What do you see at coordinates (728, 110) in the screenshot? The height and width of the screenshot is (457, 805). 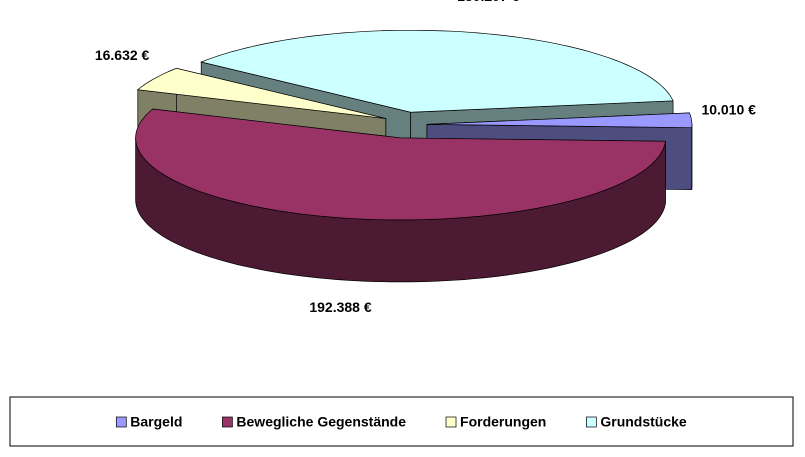 I see `data-label: 10.010 €` at bounding box center [728, 110].